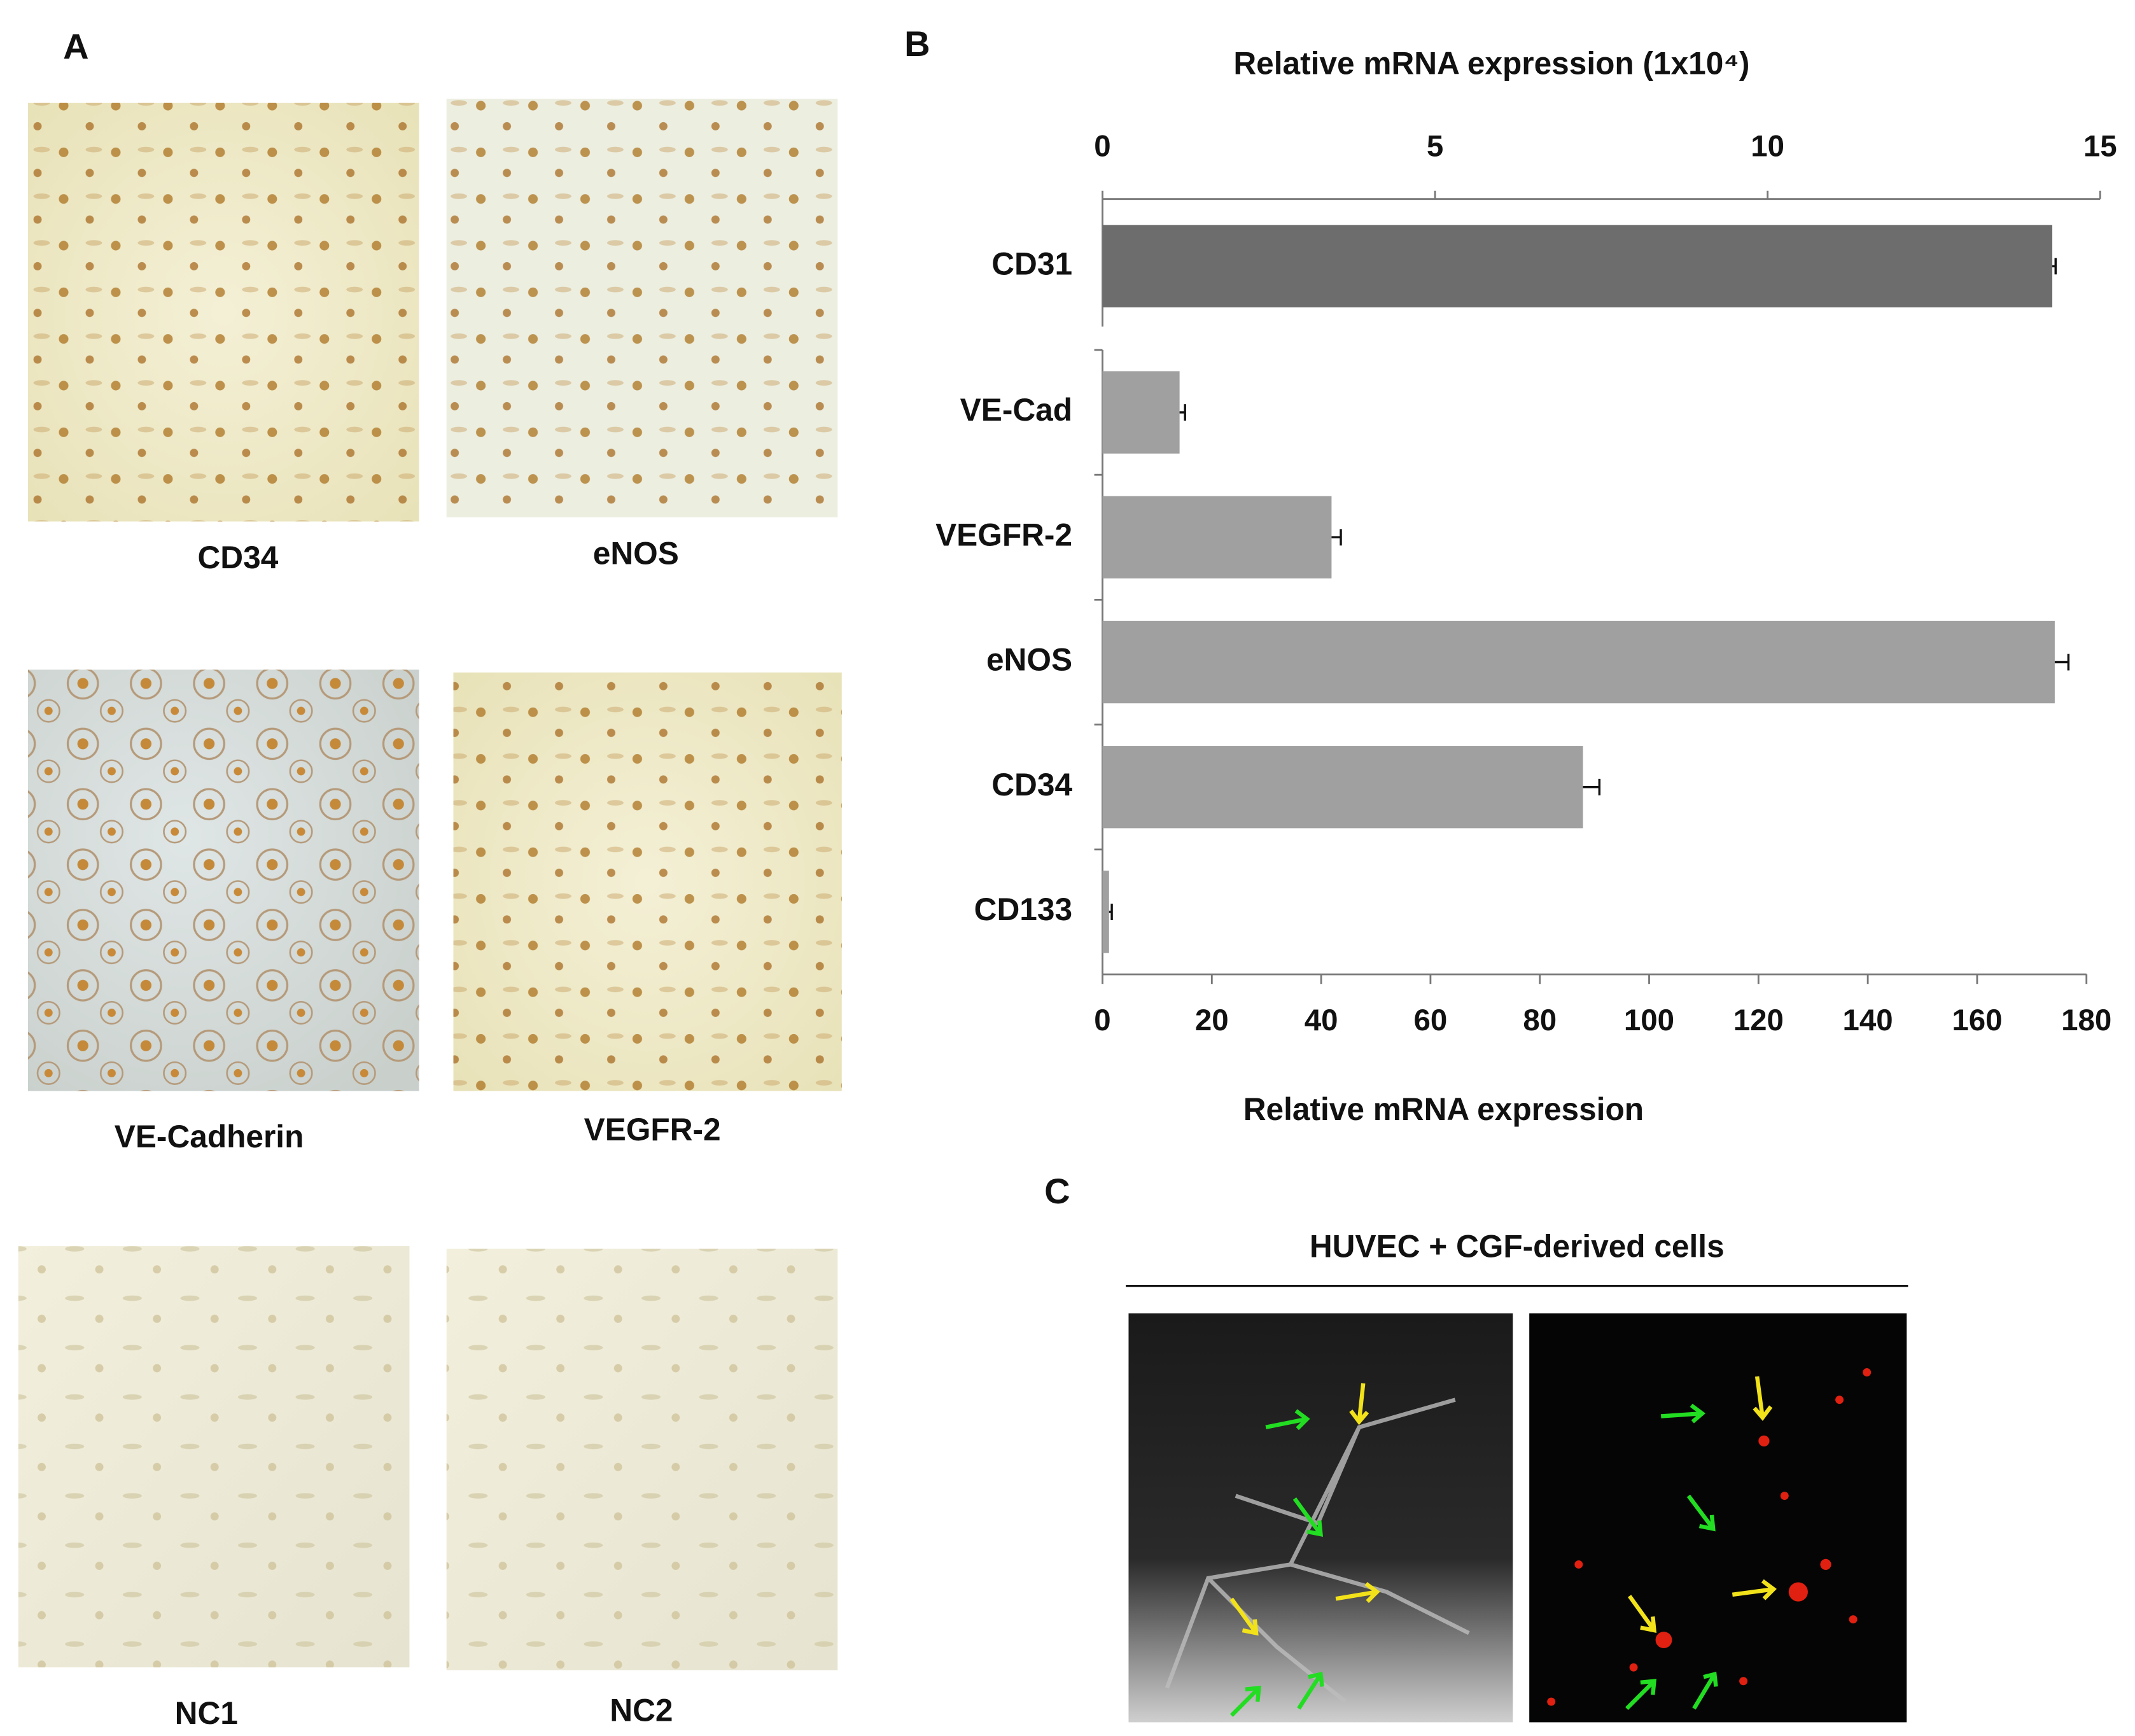 The height and width of the screenshot is (1736, 2135). I want to click on x-tick-label: 10, so click(1767, 146).